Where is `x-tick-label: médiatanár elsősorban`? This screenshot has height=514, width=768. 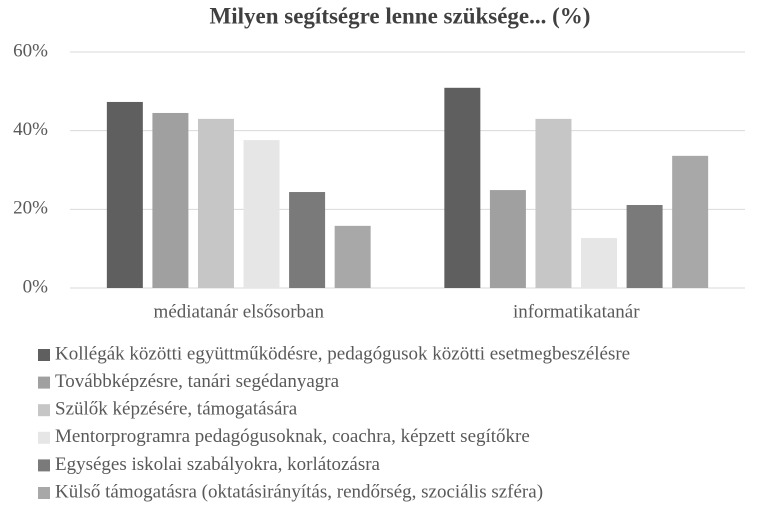
x-tick-label: médiatanár elsősorban is located at coordinates (239, 311).